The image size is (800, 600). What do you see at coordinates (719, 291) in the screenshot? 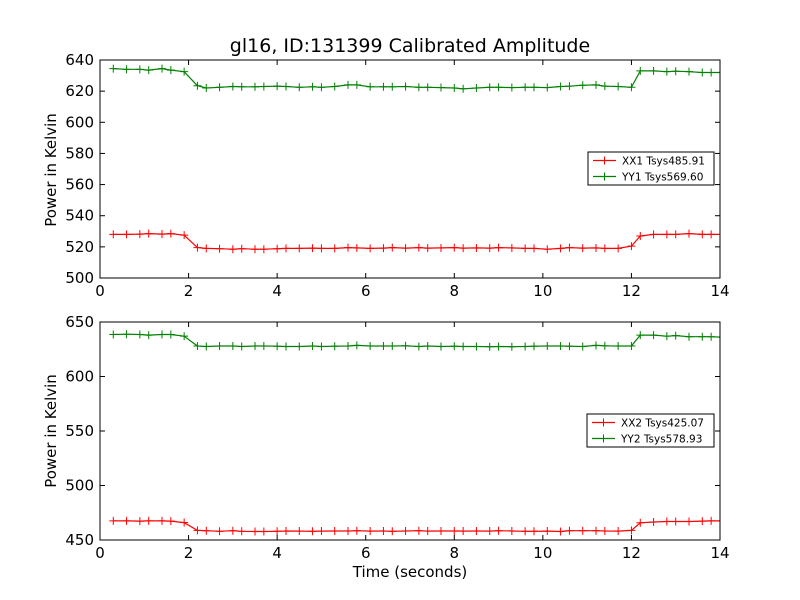
I see `x-tick-label: 14` at bounding box center [719, 291].